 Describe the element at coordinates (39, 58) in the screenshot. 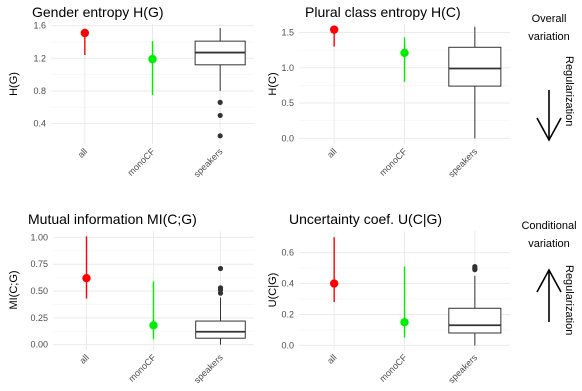

I see `y-tick-label: 1.2` at that location.